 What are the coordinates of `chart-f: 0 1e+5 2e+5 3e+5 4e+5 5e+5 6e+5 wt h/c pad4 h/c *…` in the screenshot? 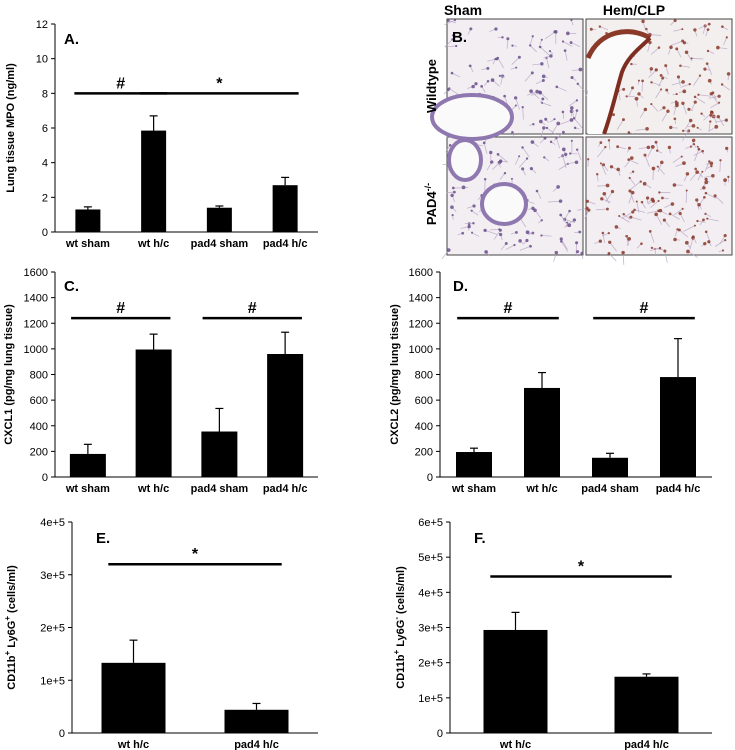 It's located at (552, 633).